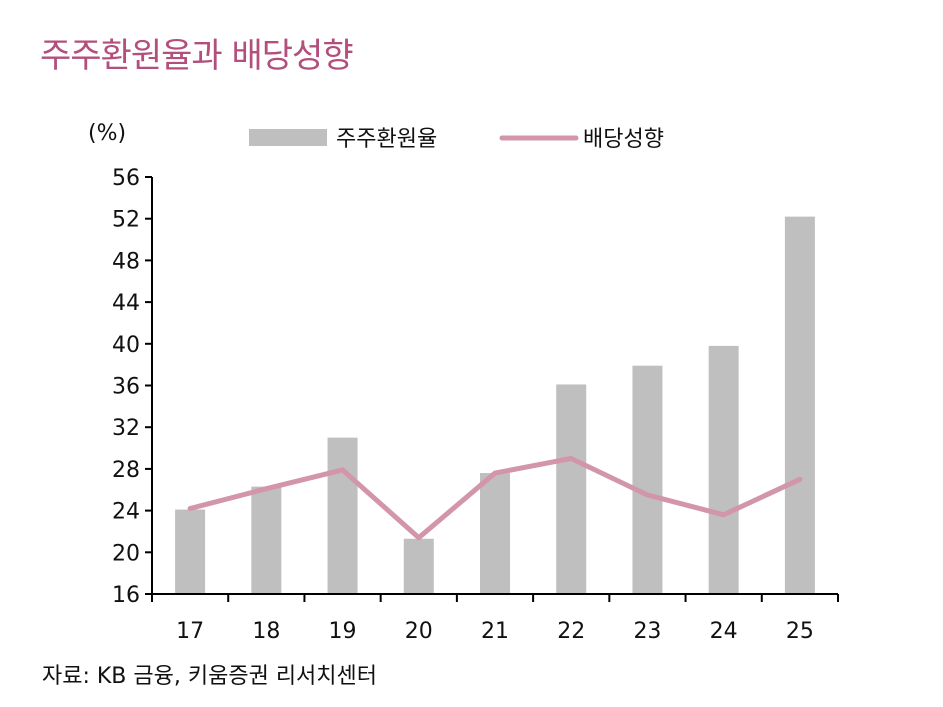 The width and height of the screenshot is (943, 707). What do you see at coordinates (126, 220) in the screenshot?
I see `y-tick-label: 52` at bounding box center [126, 220].